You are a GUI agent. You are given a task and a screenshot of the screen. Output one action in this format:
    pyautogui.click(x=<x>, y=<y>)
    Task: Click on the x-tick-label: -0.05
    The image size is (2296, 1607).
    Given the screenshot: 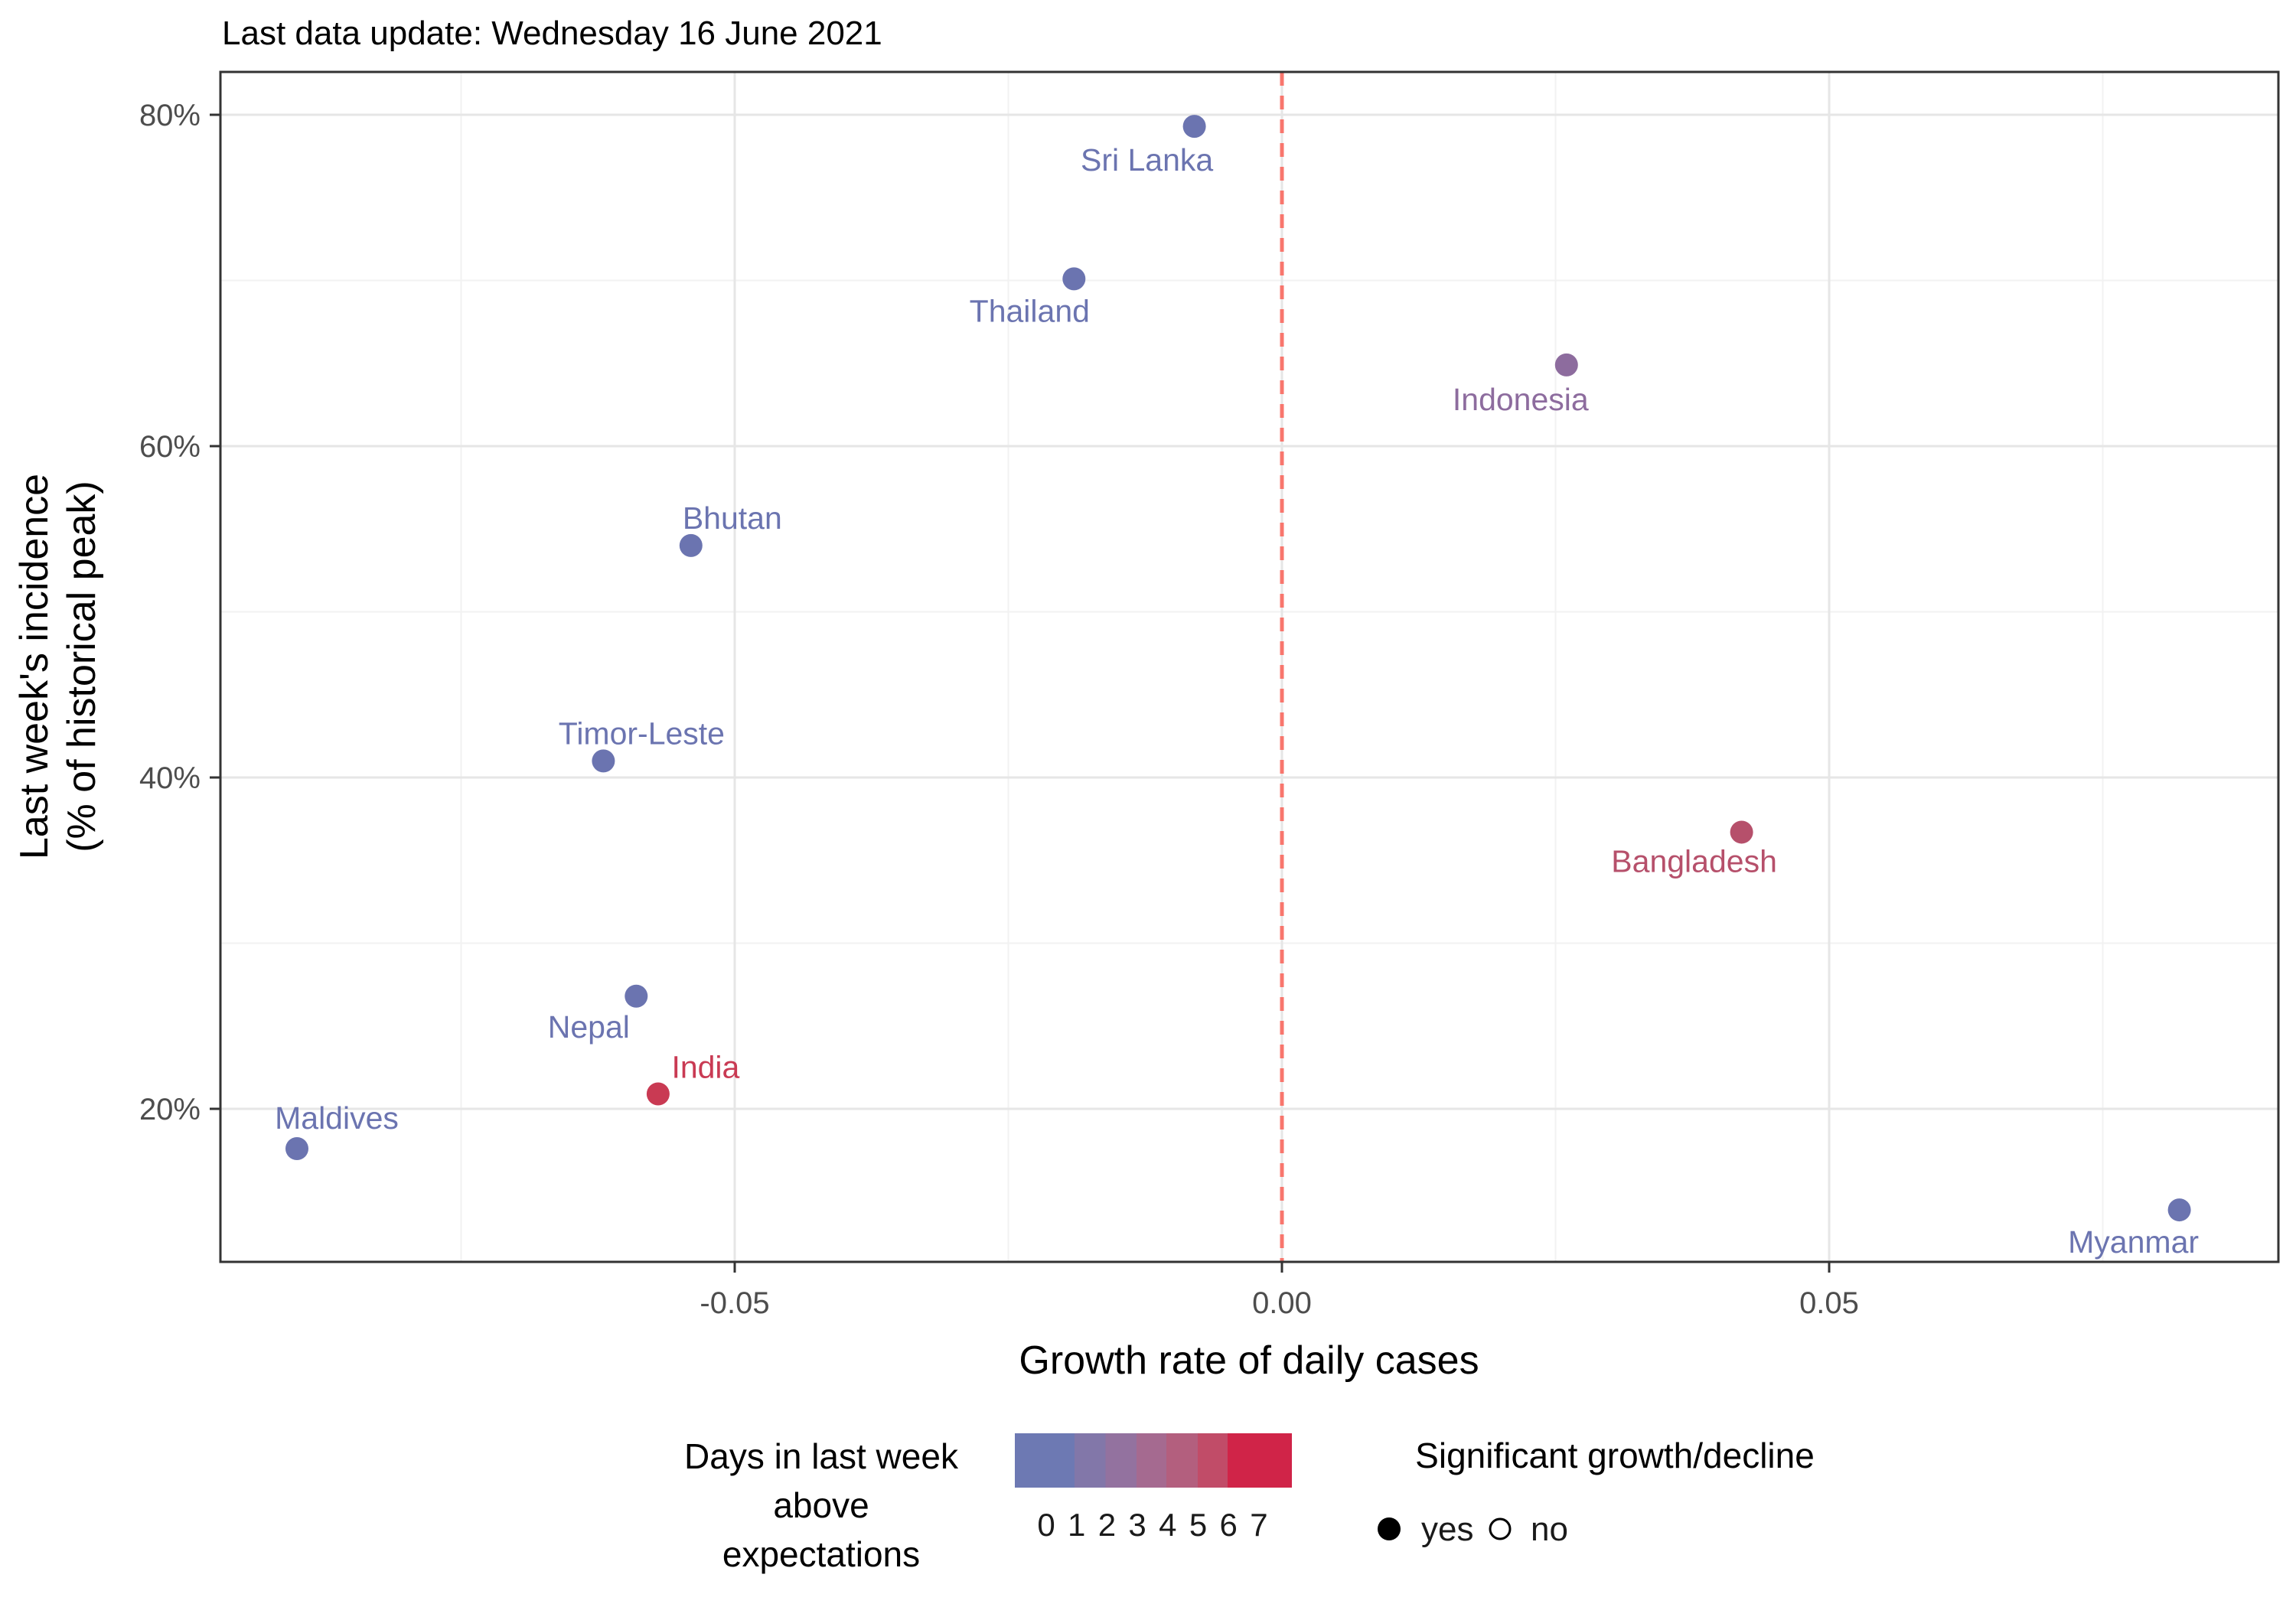 What is the action you would take?
    pyautogui.click(x=734, y=1303)
    